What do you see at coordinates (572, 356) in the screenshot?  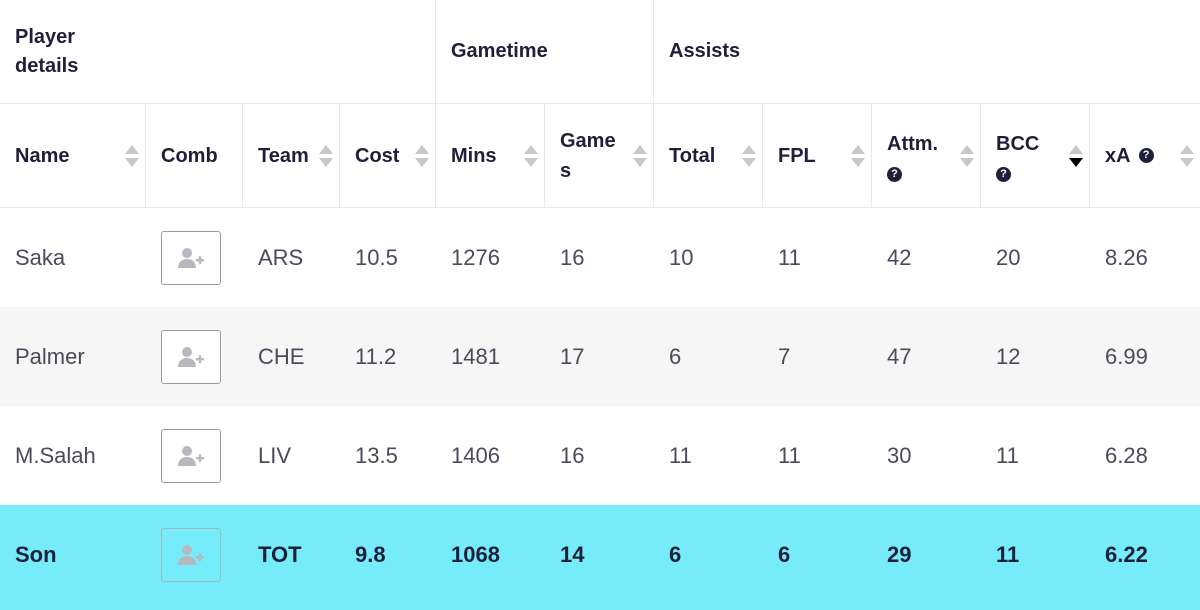 I see `cell-games: 17` at bounding box center [572, 356].